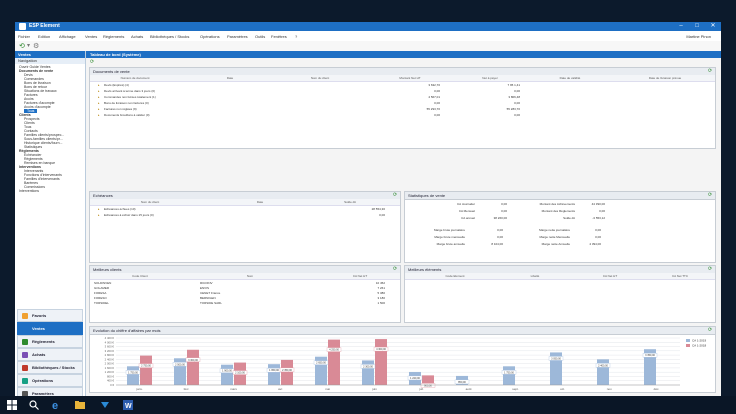 This screenshot has width=736, height=414. What do you see at coordinates (29, 99) in the screenshot?
I see `sidebar-tree-item: Avoirs` at bounding box center [29, 99].